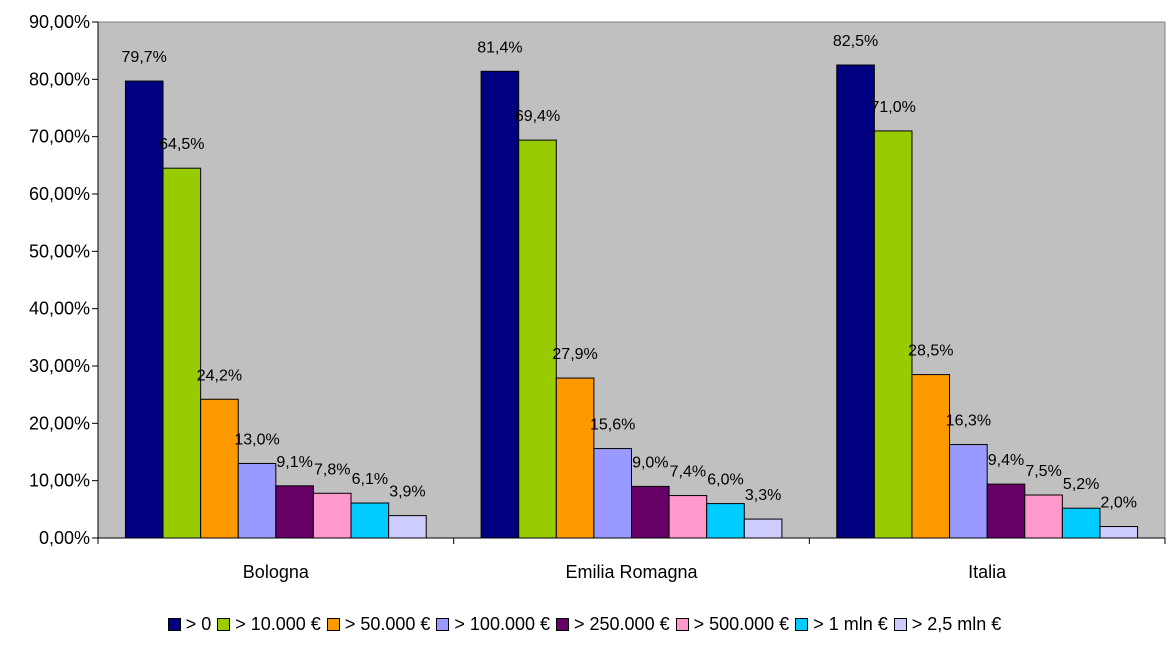 The image size is (1169, 647). What do you see at coordinates (59, 481) in the screenshot?
I see `y-tick-label: 10,00%` at bounding box center [59, 481].